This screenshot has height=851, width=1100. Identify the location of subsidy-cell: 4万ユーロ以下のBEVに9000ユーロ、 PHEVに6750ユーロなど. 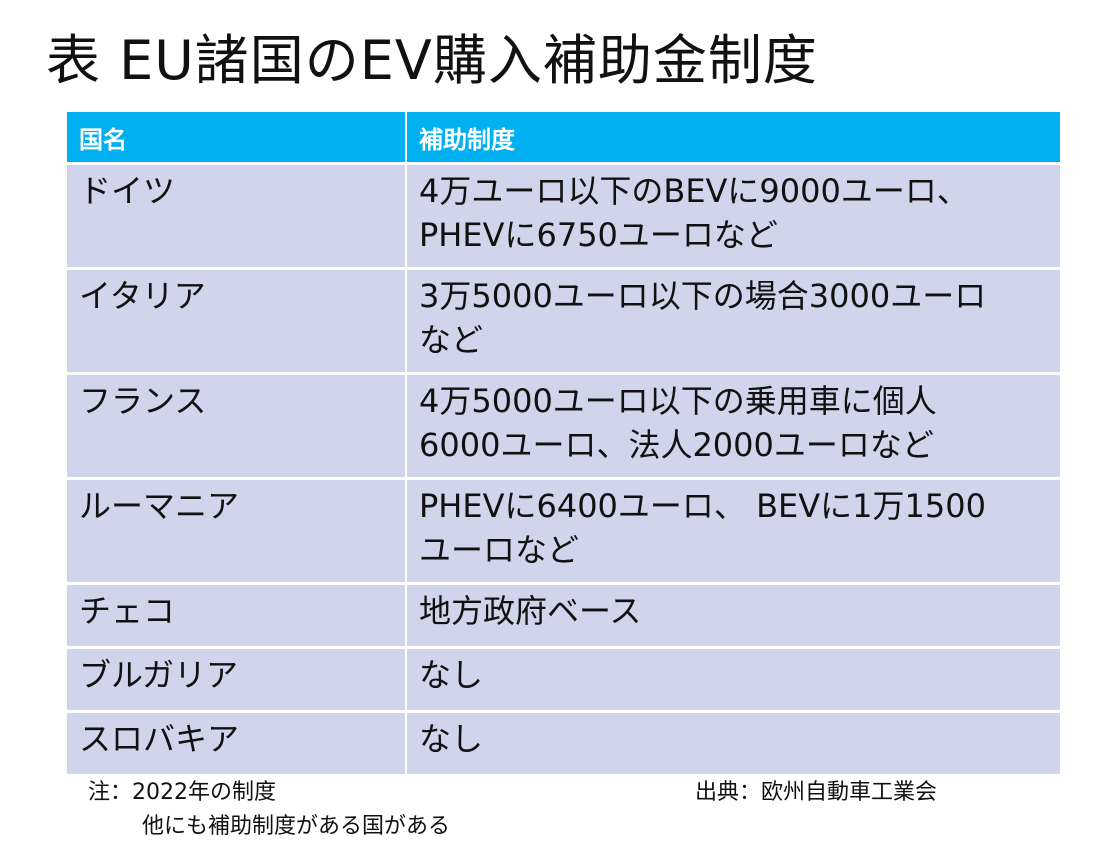
(733, 215).